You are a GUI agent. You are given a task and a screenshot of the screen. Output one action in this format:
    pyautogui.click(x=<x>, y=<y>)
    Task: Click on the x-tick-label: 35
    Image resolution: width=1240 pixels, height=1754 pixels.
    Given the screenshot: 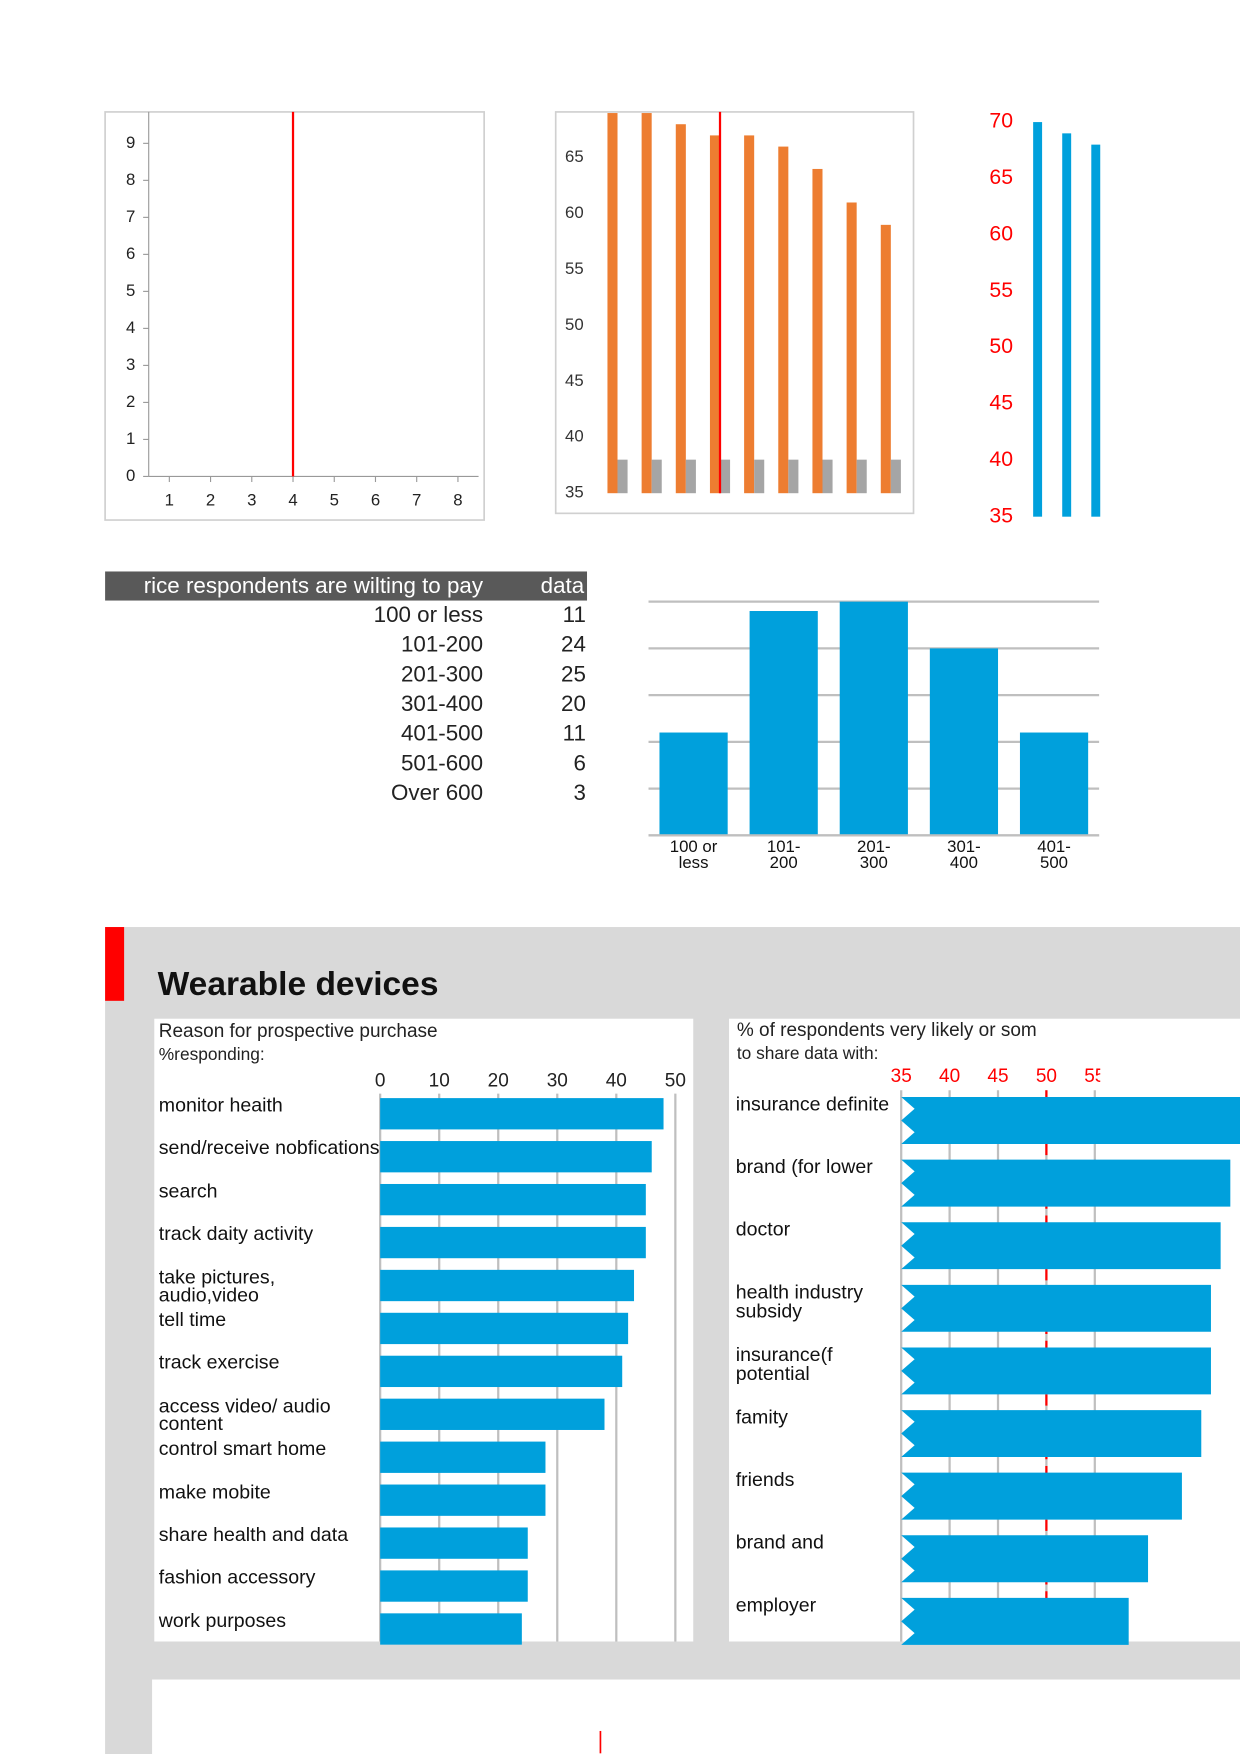 What is the action you would take?
    pyautogui.click(x=901, y=1076)
    